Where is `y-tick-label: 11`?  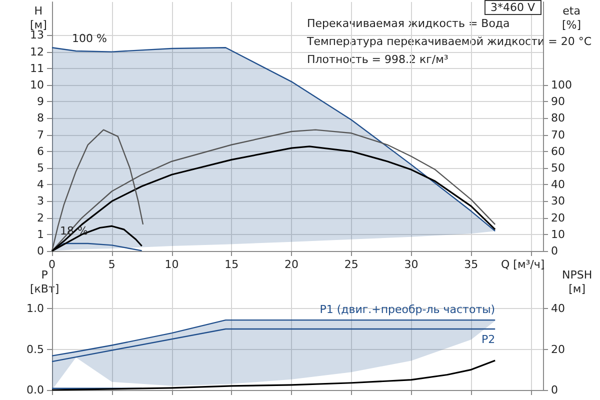 y-tick-label: 11 is located at coordinates (37, 68).